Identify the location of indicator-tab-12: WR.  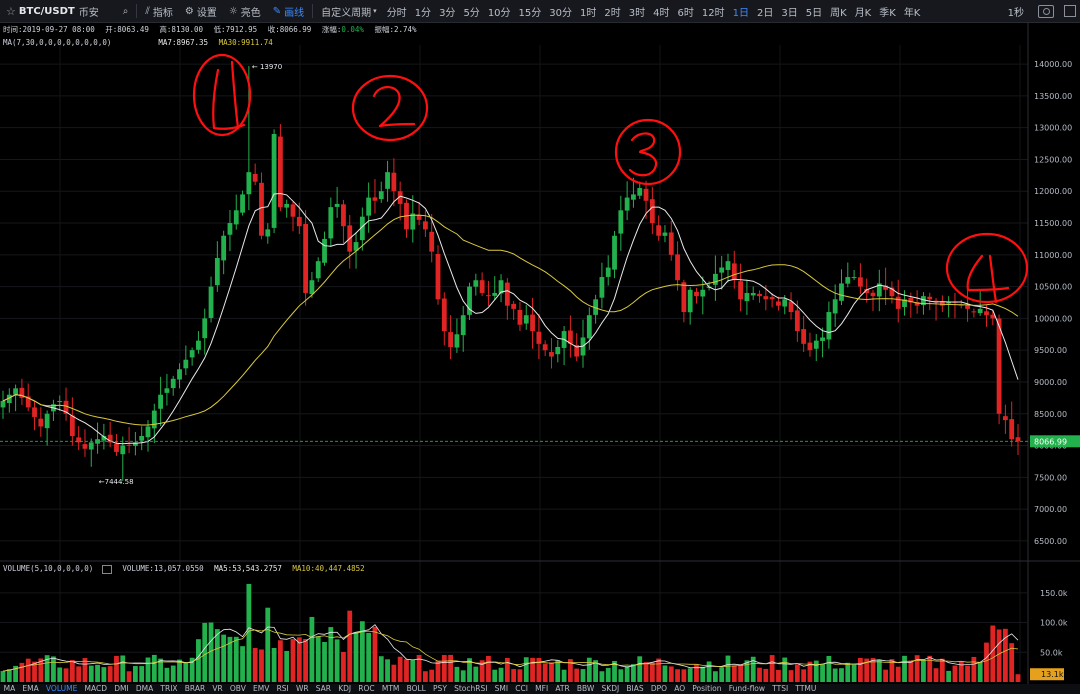
(302, 688).